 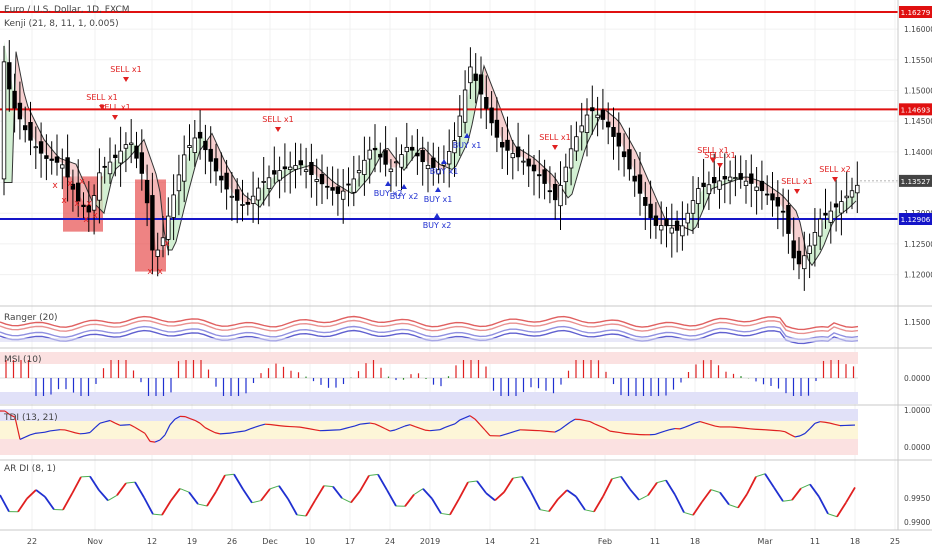 What do you see at coordinates (490, 541) in the screenshot?
I see `time-tick-label: 14` at bounding box center [490, 541].